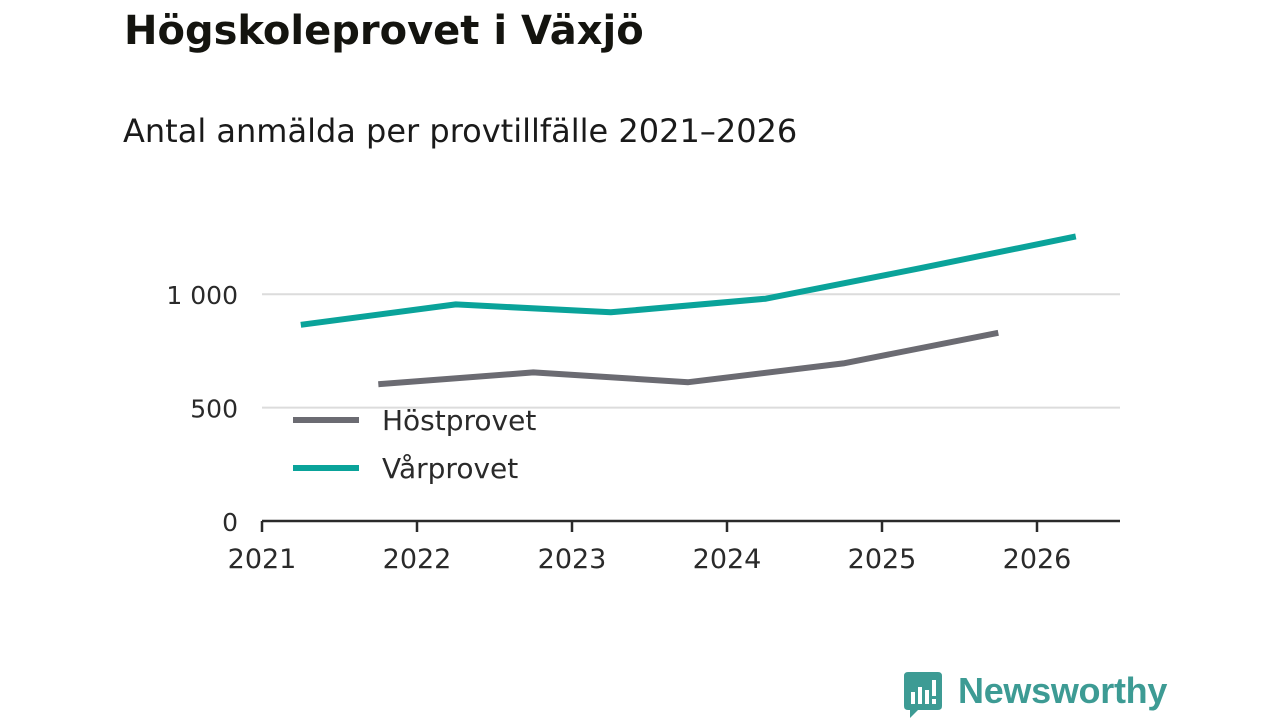  Describe the element at coordinates (262, 559) in the screenshot. I see `x-tick-label: 2021` at that location.